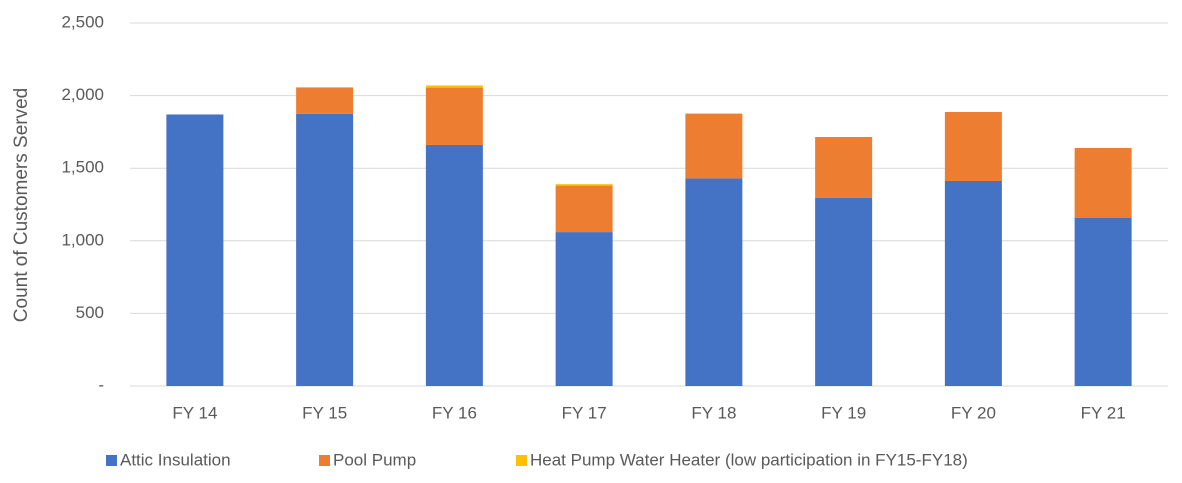 This screenshot has height=483, width=1182. Describe the element at coordinates (843, 412) in the screenshot. I see `x-tick-label: FY 19` at that location.